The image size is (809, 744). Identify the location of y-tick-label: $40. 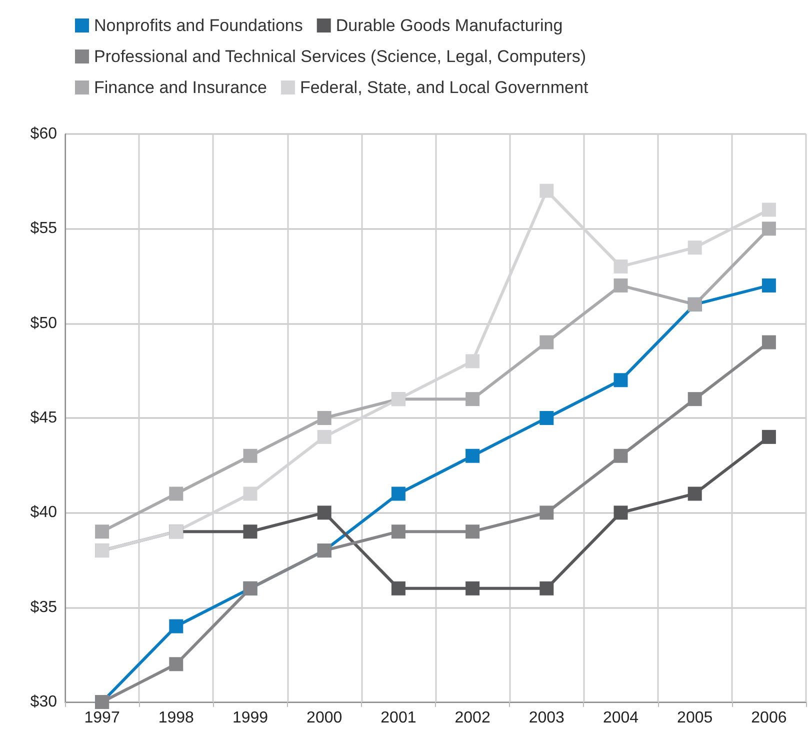
(44, 513).